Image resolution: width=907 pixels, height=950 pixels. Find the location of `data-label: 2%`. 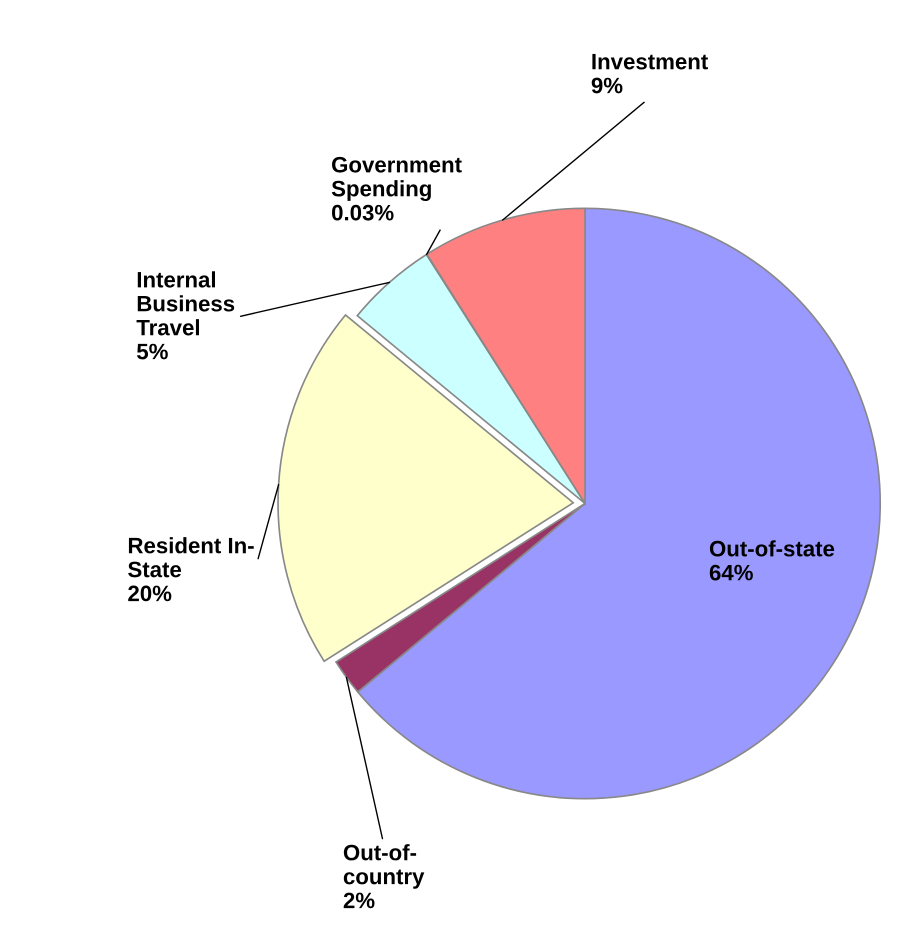

data-label: 2% is located at coordinates (359, 900).